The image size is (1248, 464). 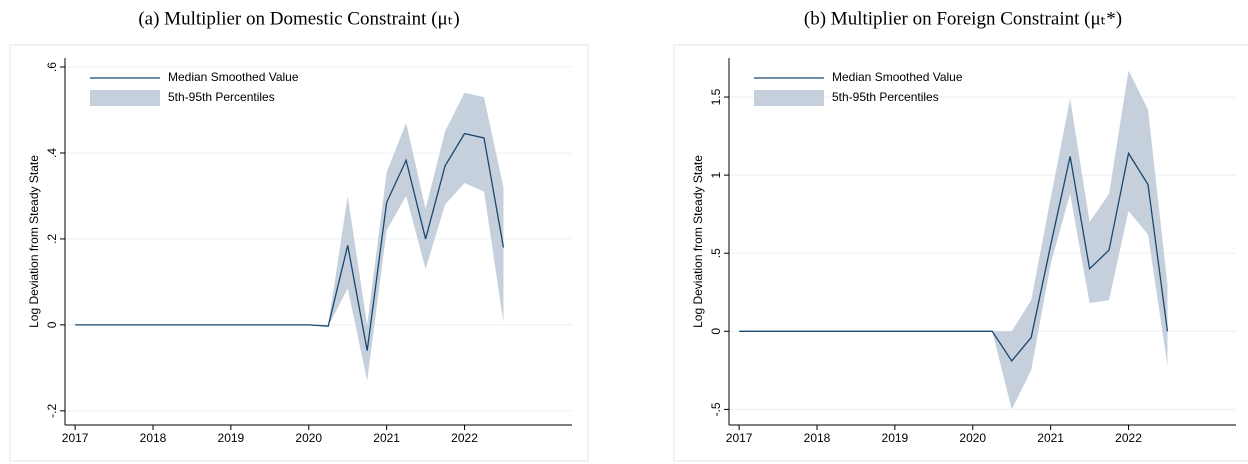 I want to click on y-tick-label: .2, so click(x=52, y=239).